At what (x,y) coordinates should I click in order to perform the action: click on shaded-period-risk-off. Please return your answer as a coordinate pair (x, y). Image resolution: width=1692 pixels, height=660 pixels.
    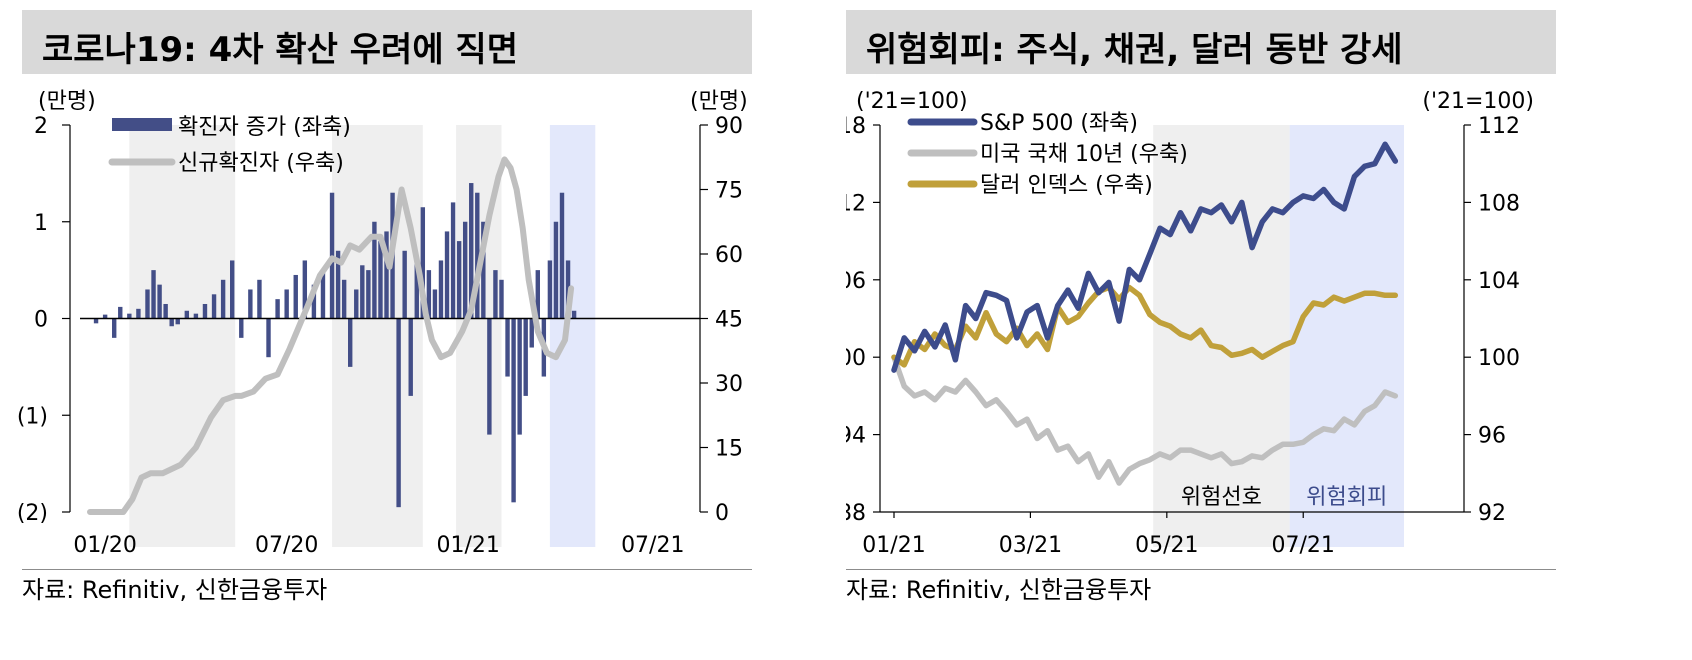
    Looking at the image, I should click on (1346, 336).